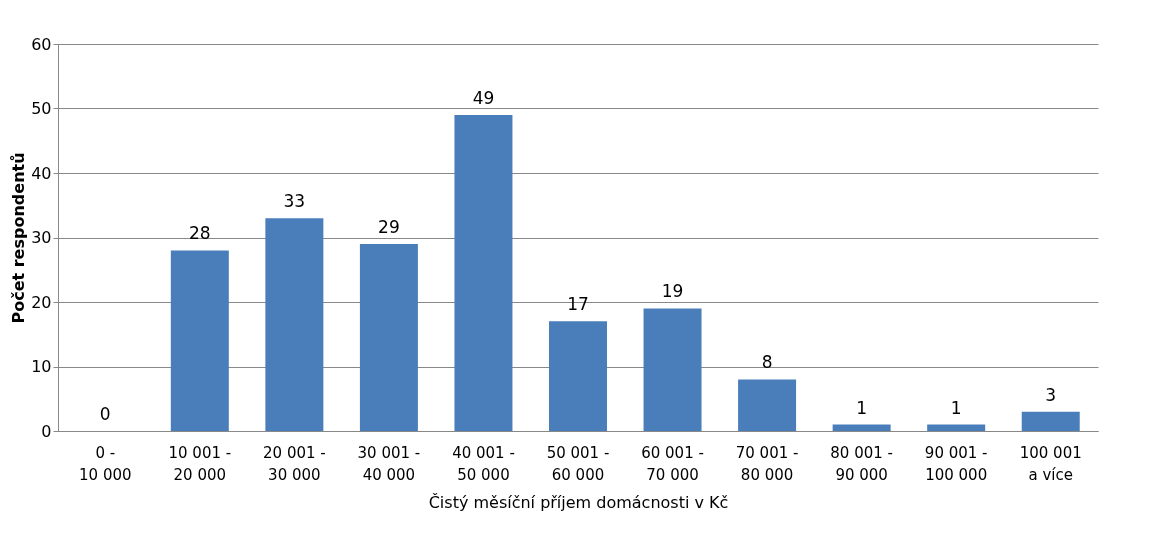 Image resolution: width=1170 pixels, height=541 pixels. Describe the element at coordinates (294, 463) in the screenshot. I see `x-tick-label: 20 001 - 30 000` at that location.